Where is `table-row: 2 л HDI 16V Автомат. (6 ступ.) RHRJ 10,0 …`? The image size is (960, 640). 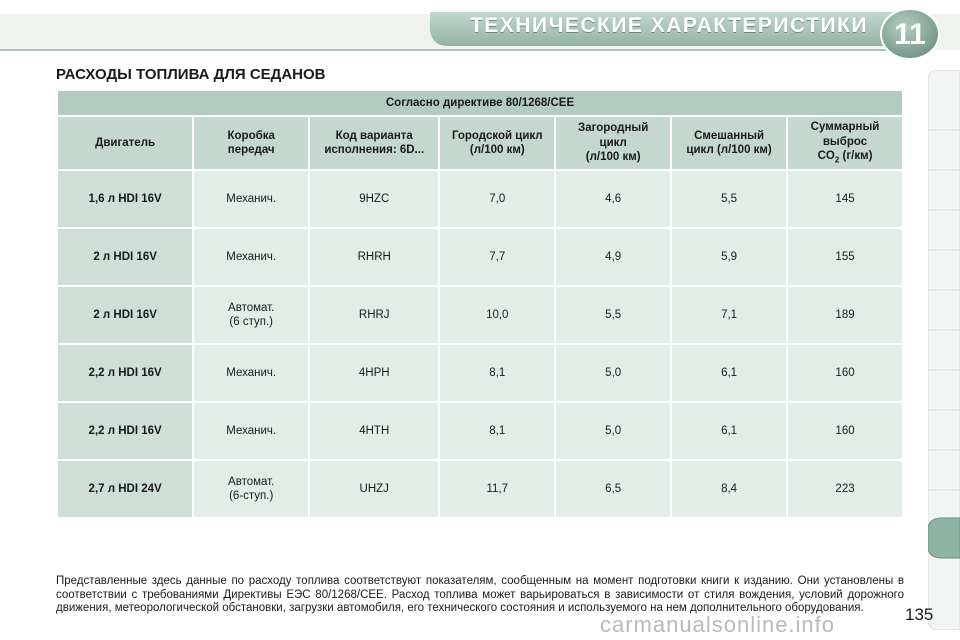
table-row: 2 л HDI 16V Автомат. (6 ступ.) RHRJ 10,0 … is located at coordinates (480, 315).